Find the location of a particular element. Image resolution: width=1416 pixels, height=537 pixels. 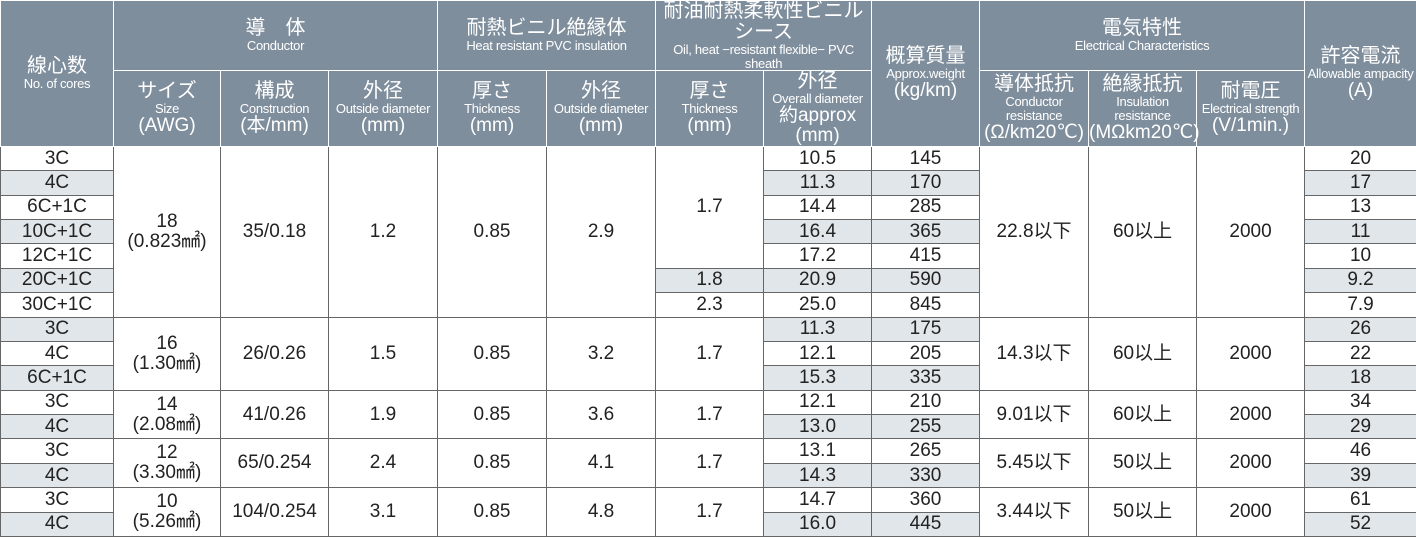

cell-text: 14.3 is located at coordinates (817, 476).